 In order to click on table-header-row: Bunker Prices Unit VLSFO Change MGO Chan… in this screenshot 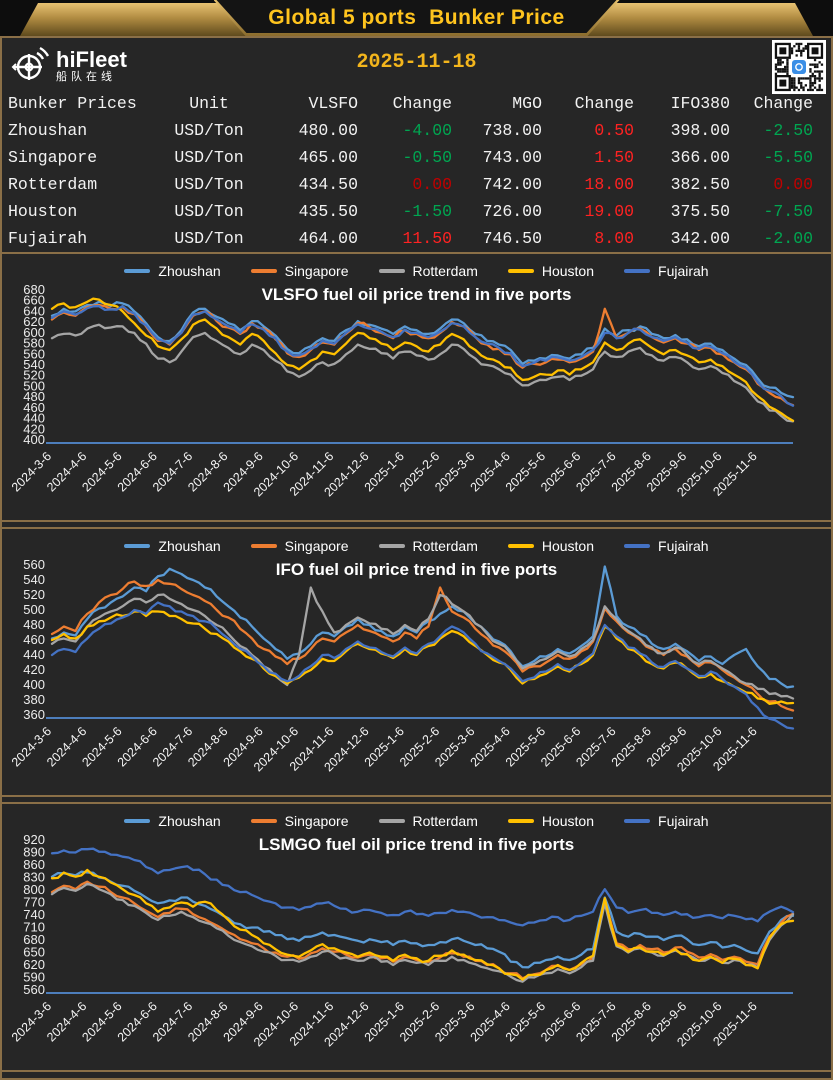, I will do `click(416, 103)`.